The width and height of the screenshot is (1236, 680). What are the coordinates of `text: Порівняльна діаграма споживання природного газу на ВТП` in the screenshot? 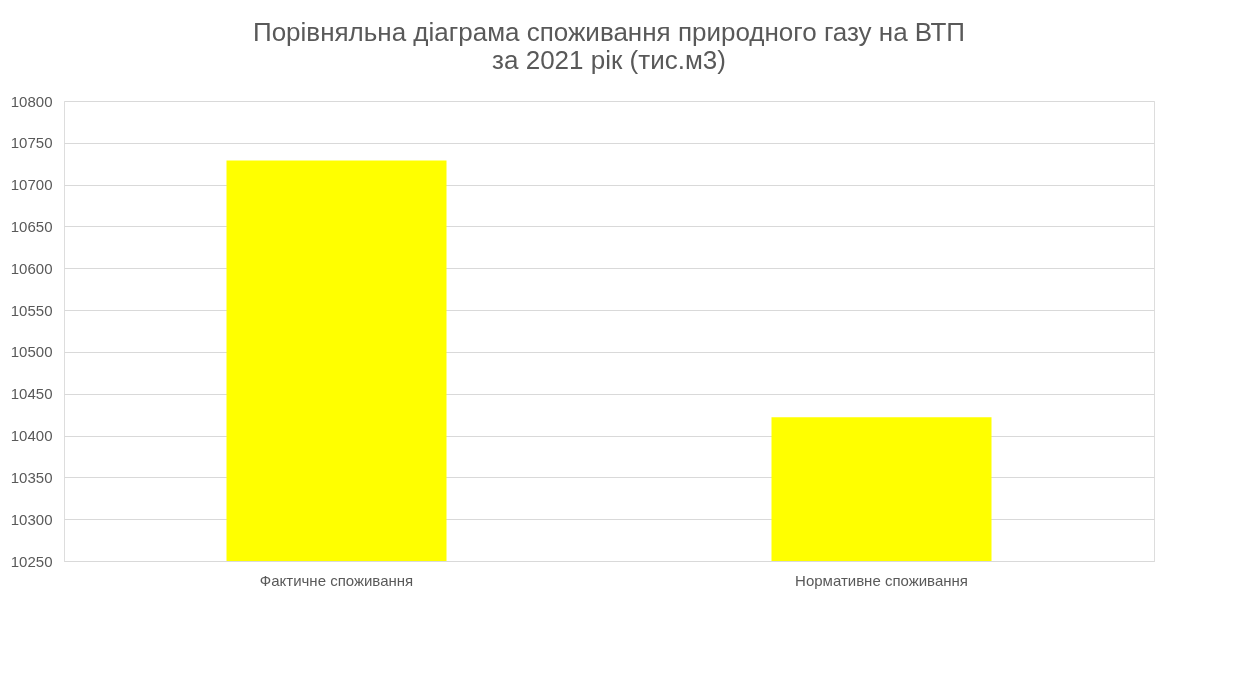 It's located at (609, 32).